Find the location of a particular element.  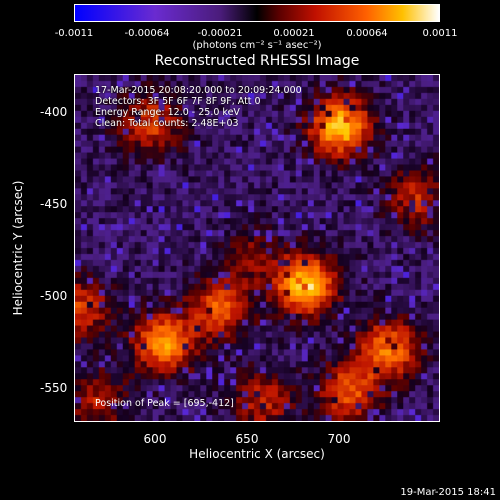

colorbar is located at coordinates (257, 13).